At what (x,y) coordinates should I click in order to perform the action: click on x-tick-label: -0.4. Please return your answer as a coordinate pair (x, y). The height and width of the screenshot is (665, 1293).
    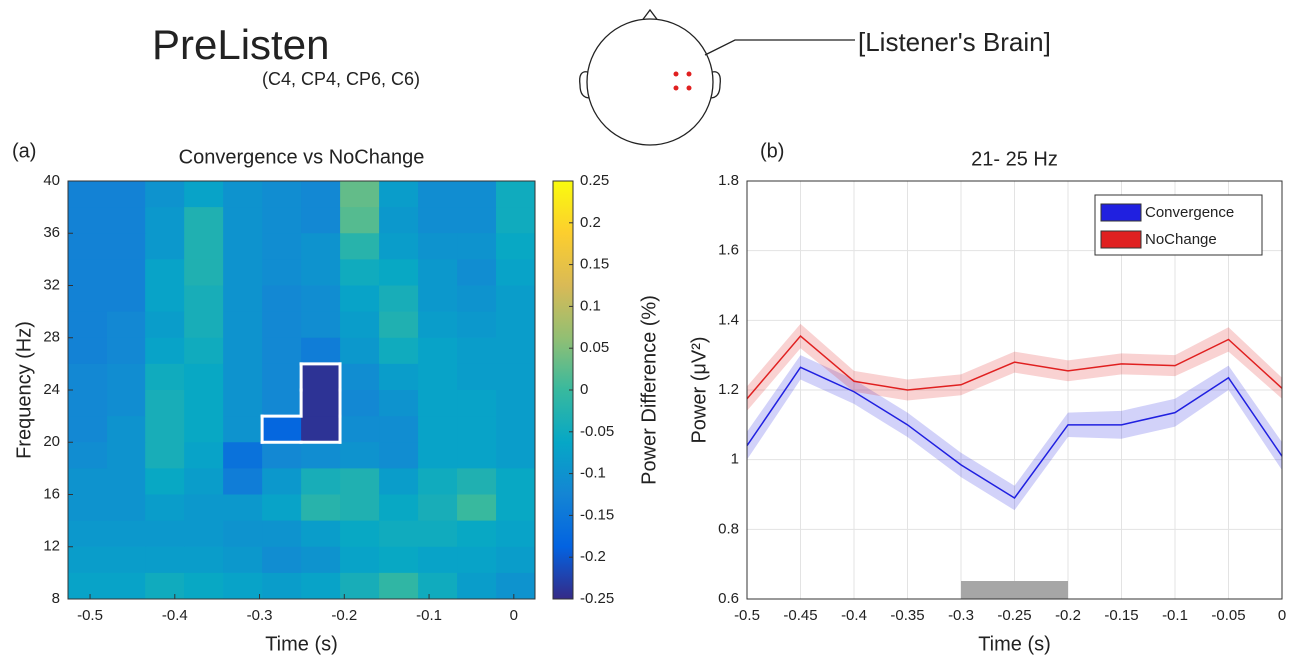
    Looking at the image, I should click on (854, 615).